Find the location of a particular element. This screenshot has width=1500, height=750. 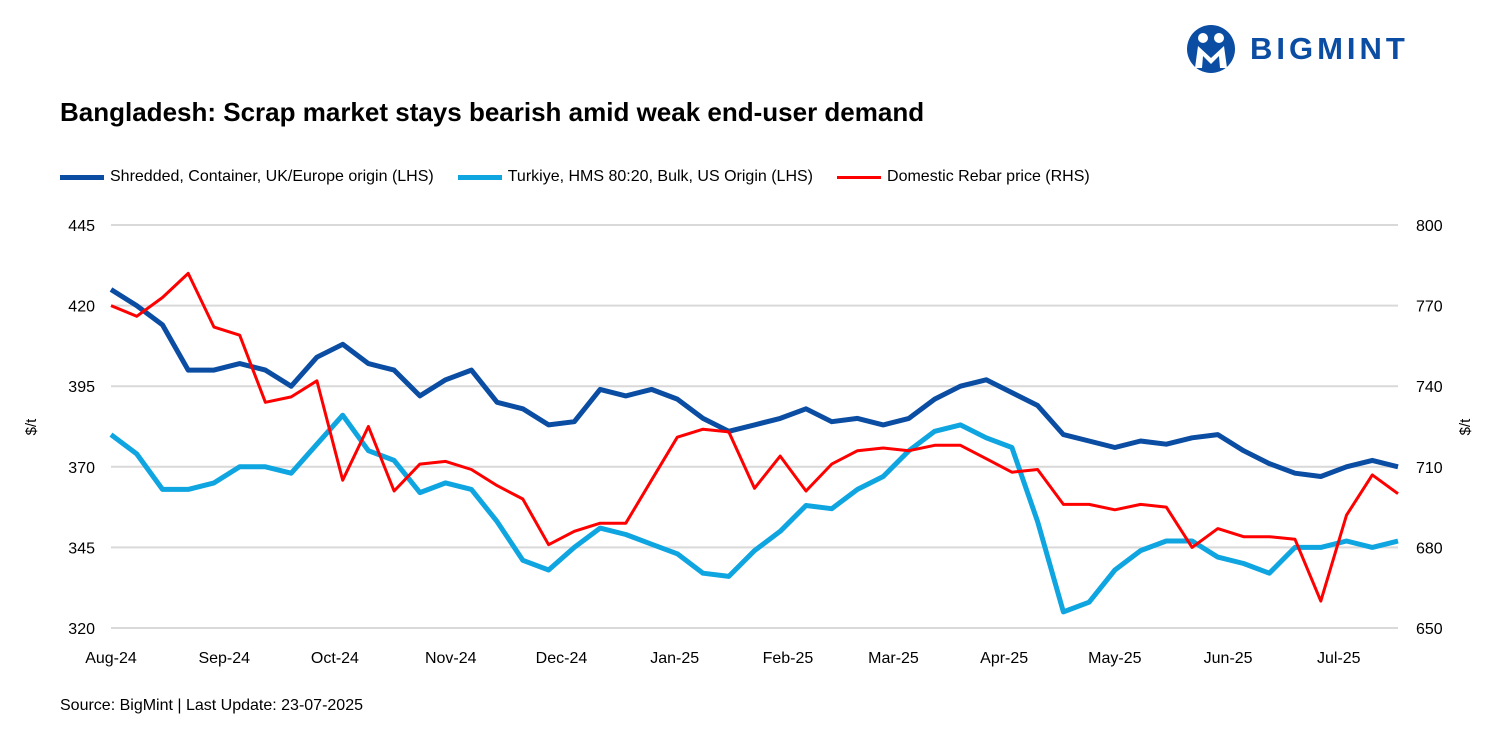

y-axis-left-label: $/t is located at coordinates (31, 427).